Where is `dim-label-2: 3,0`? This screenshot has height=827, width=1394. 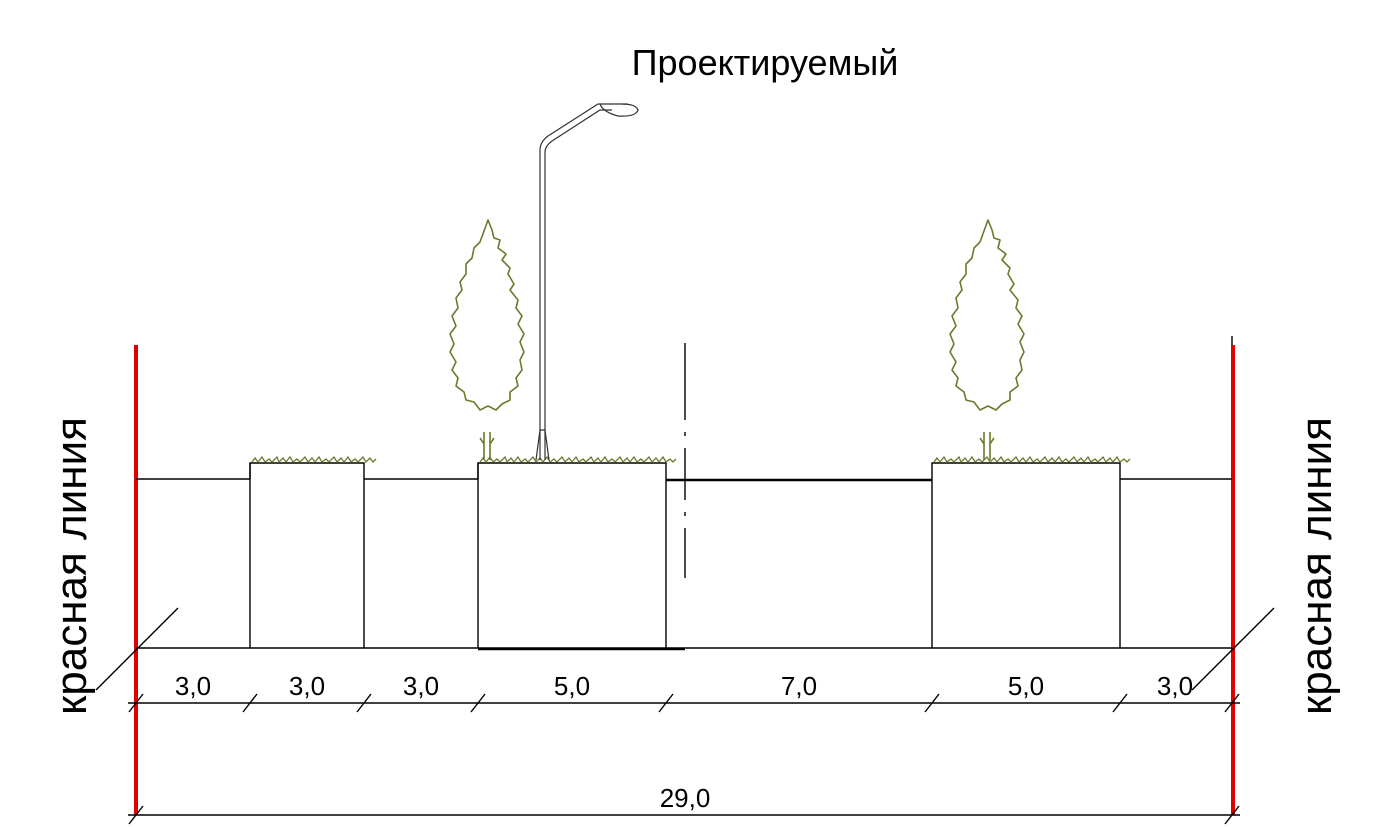
dim-label-2: 3,0 is located at coordinates (307, 686).